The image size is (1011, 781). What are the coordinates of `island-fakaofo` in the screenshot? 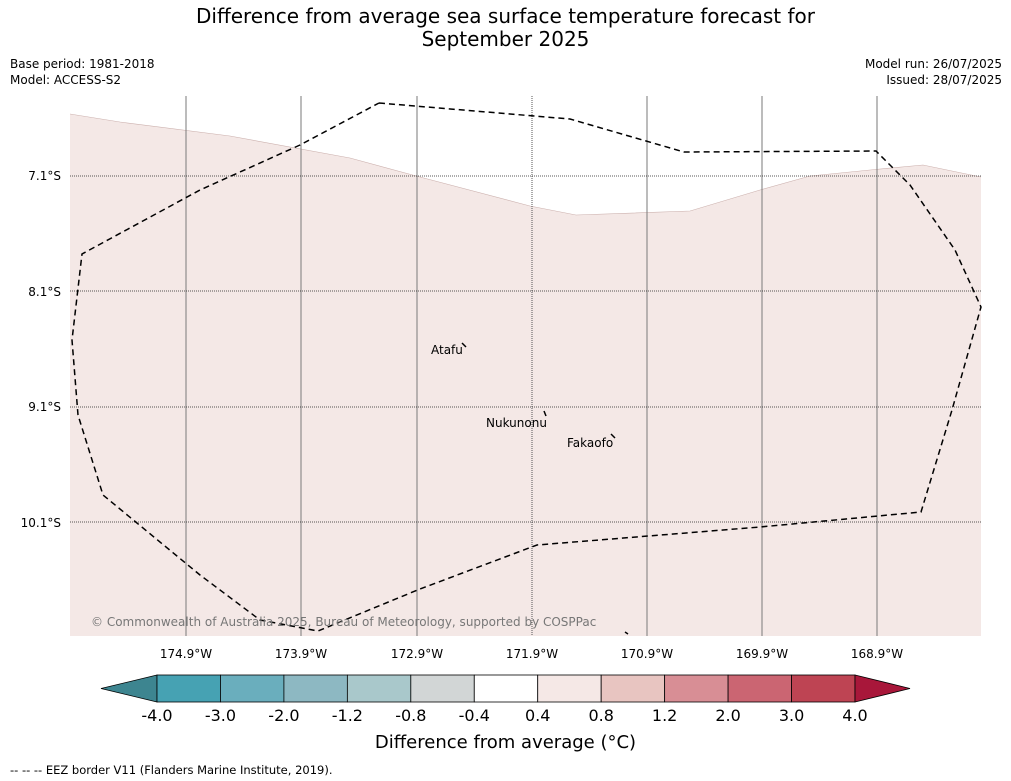 It's located at (613, 436).